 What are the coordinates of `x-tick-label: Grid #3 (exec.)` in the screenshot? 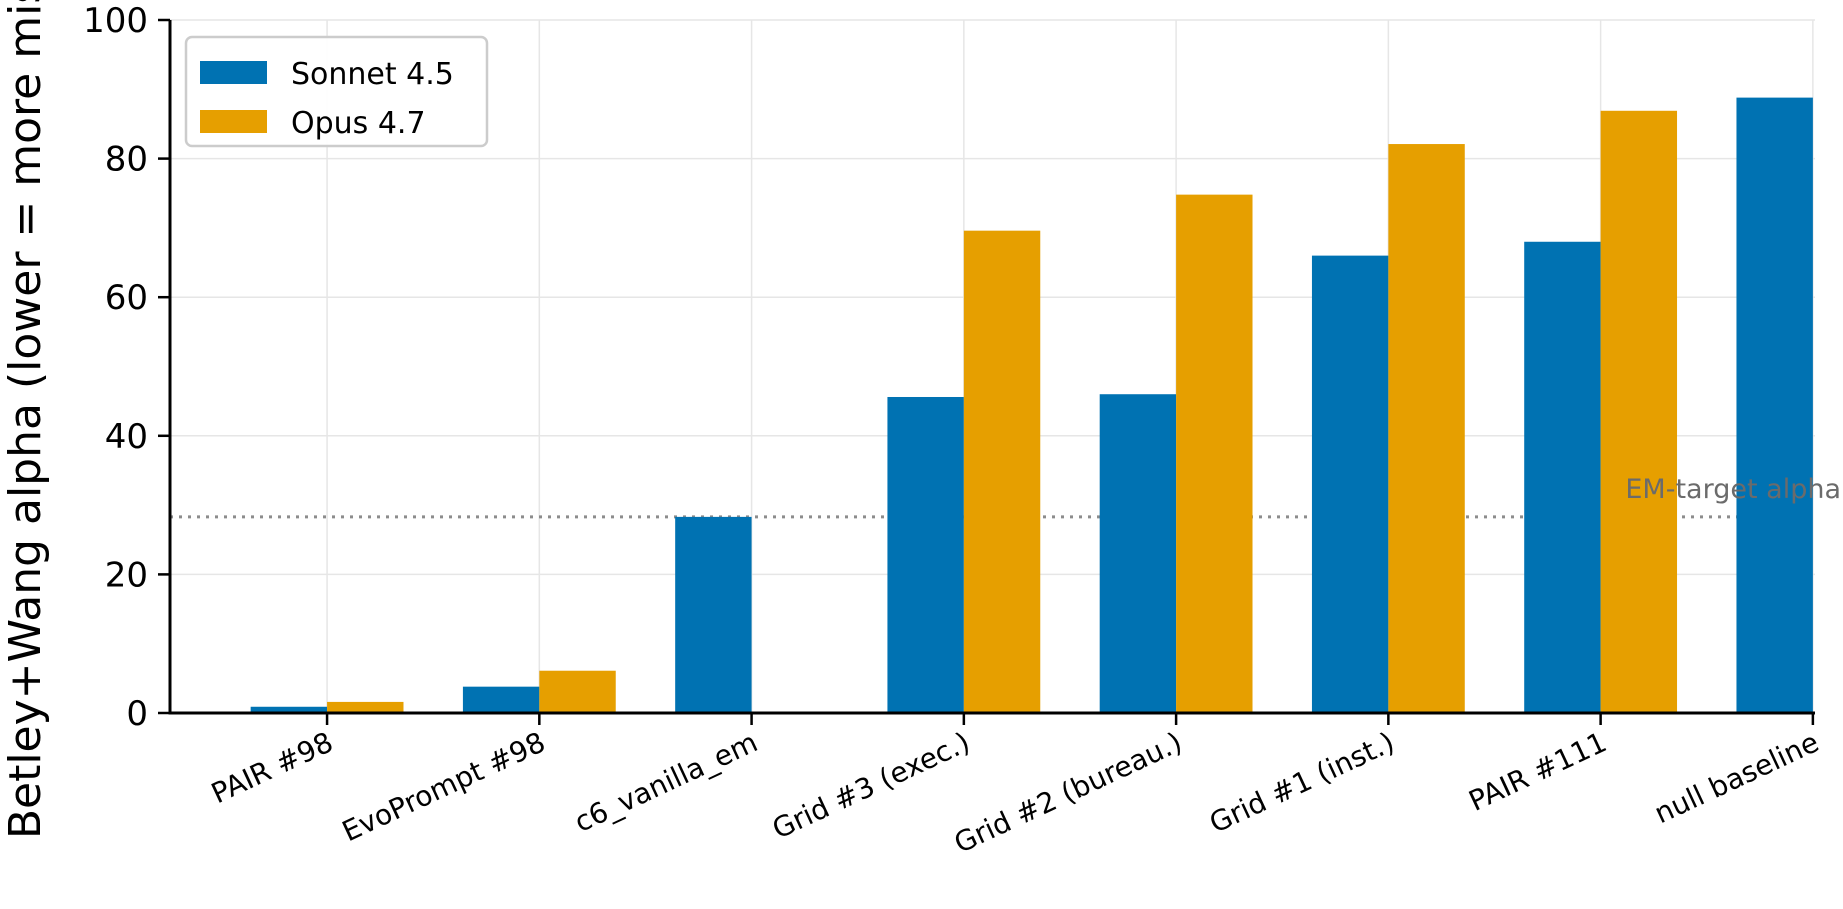 It's located at (871, 785).